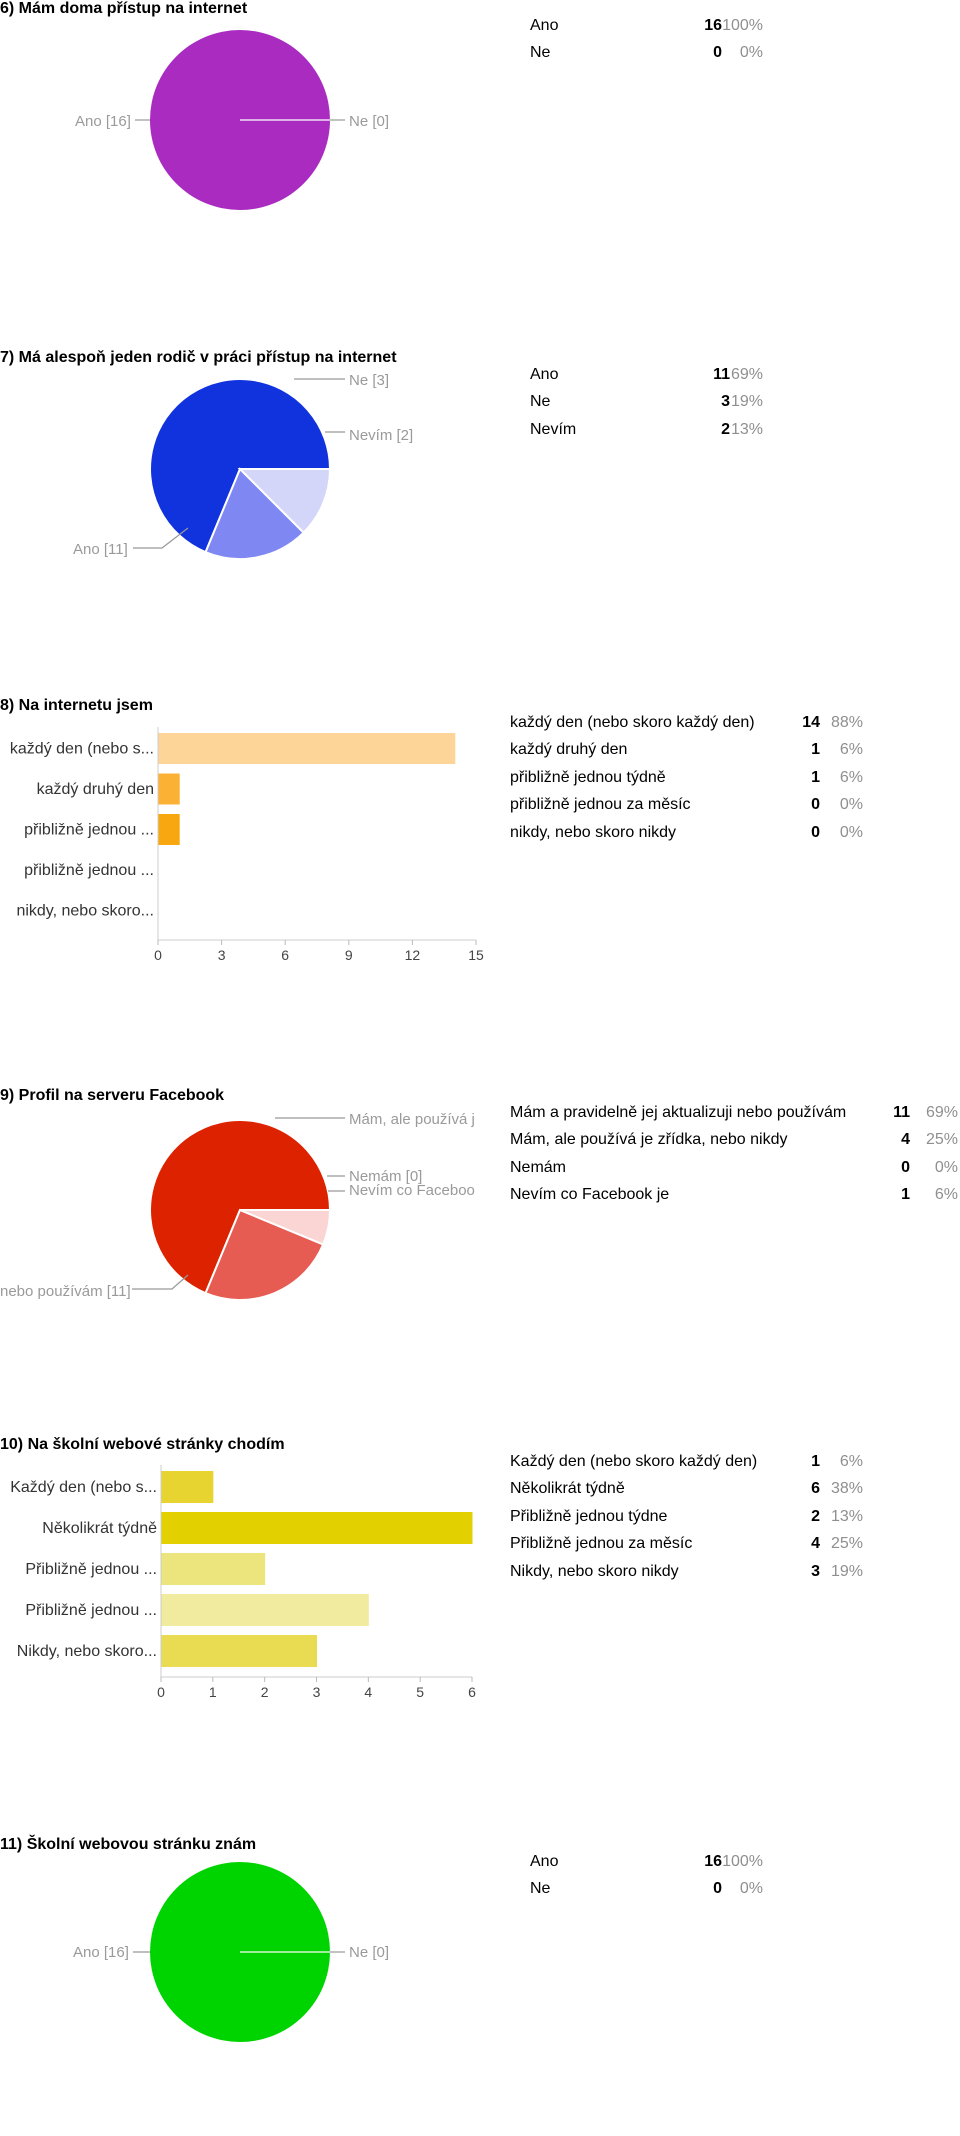 This screenshot has width=960, height=2136. Describe the element at coordinates (601, 1544) in the screenshot. I see `answer-label: Přibližně jednou za měsíc` at that location.